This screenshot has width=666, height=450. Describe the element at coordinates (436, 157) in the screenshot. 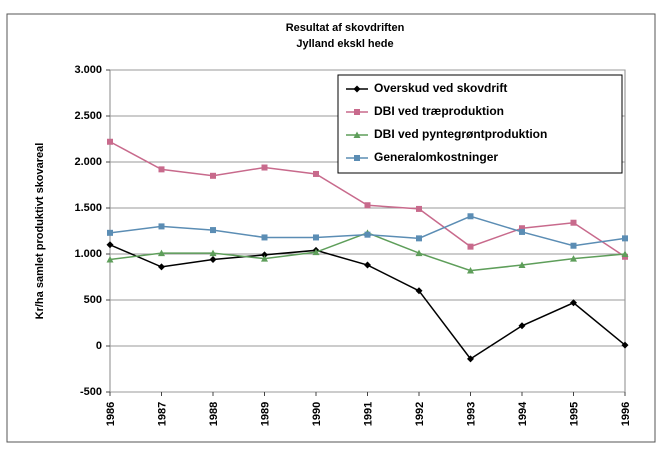

I see `legend-label: Generalomkostninger` at that location.